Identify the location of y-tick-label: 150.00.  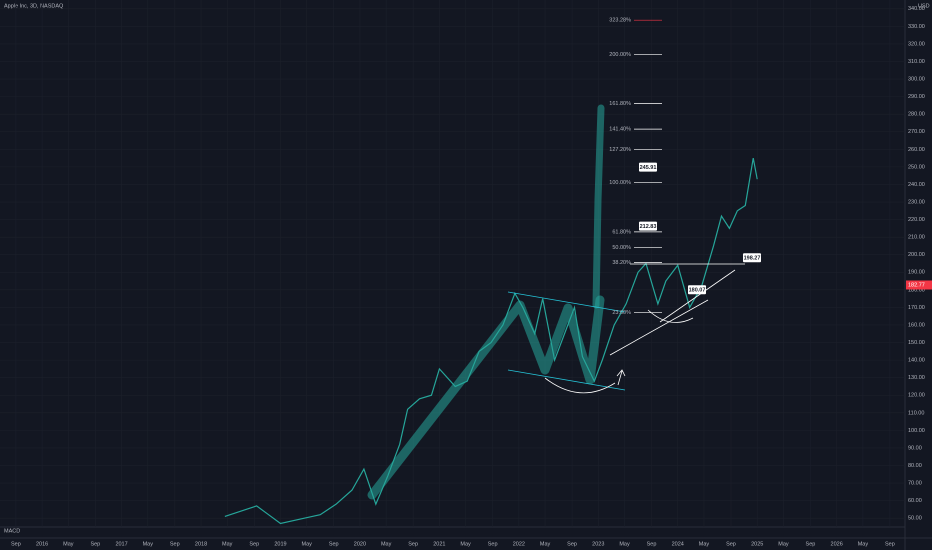
(916, 343).